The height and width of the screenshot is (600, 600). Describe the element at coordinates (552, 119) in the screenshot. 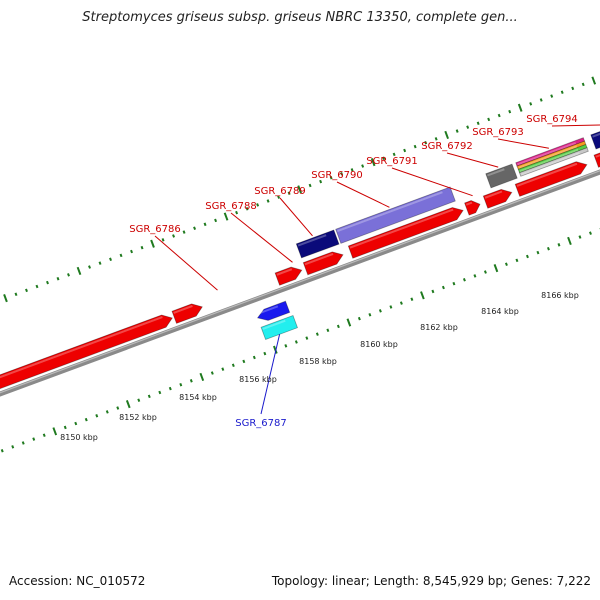

I see `gene-label-SGR_6794: SGR_6794` at that location.